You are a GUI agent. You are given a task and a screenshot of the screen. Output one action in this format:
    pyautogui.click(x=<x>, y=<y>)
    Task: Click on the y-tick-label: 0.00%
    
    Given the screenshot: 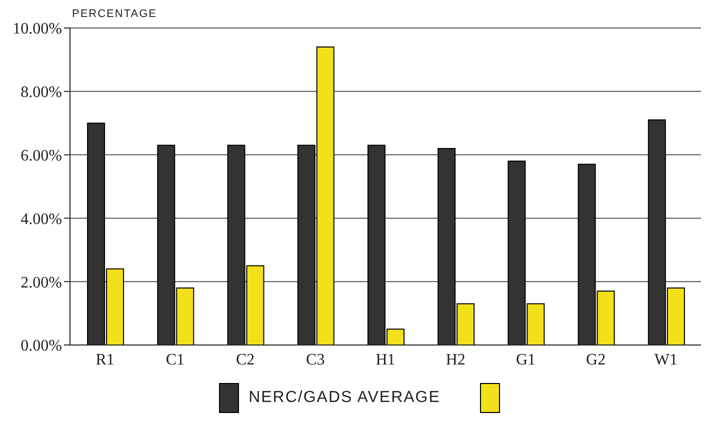 What is the action you would take?
    pyautogui.click(x=41, y=346)
    